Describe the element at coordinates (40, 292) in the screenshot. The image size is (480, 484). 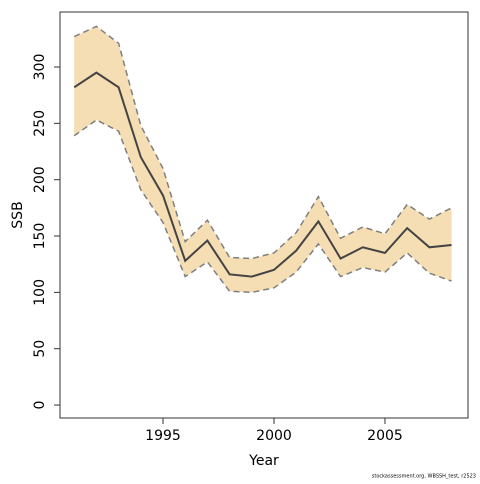
I see `y-tick-label: 100` at that location.